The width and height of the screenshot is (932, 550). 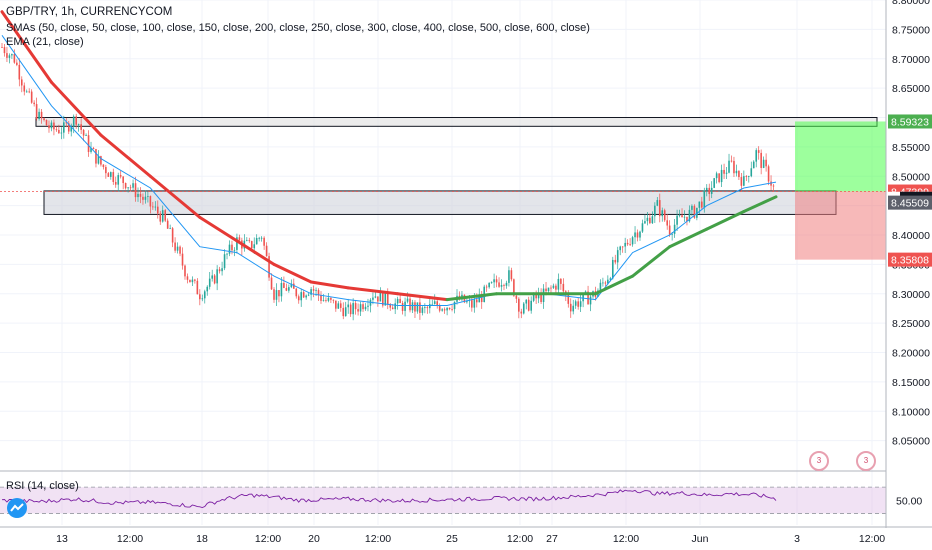 What do you see at coordinates (89, 12) in the screenshot?
I see `symbol-legend: GBP/TRY, 1h, CURRENCYCOM` at bounding box center [89, 12].